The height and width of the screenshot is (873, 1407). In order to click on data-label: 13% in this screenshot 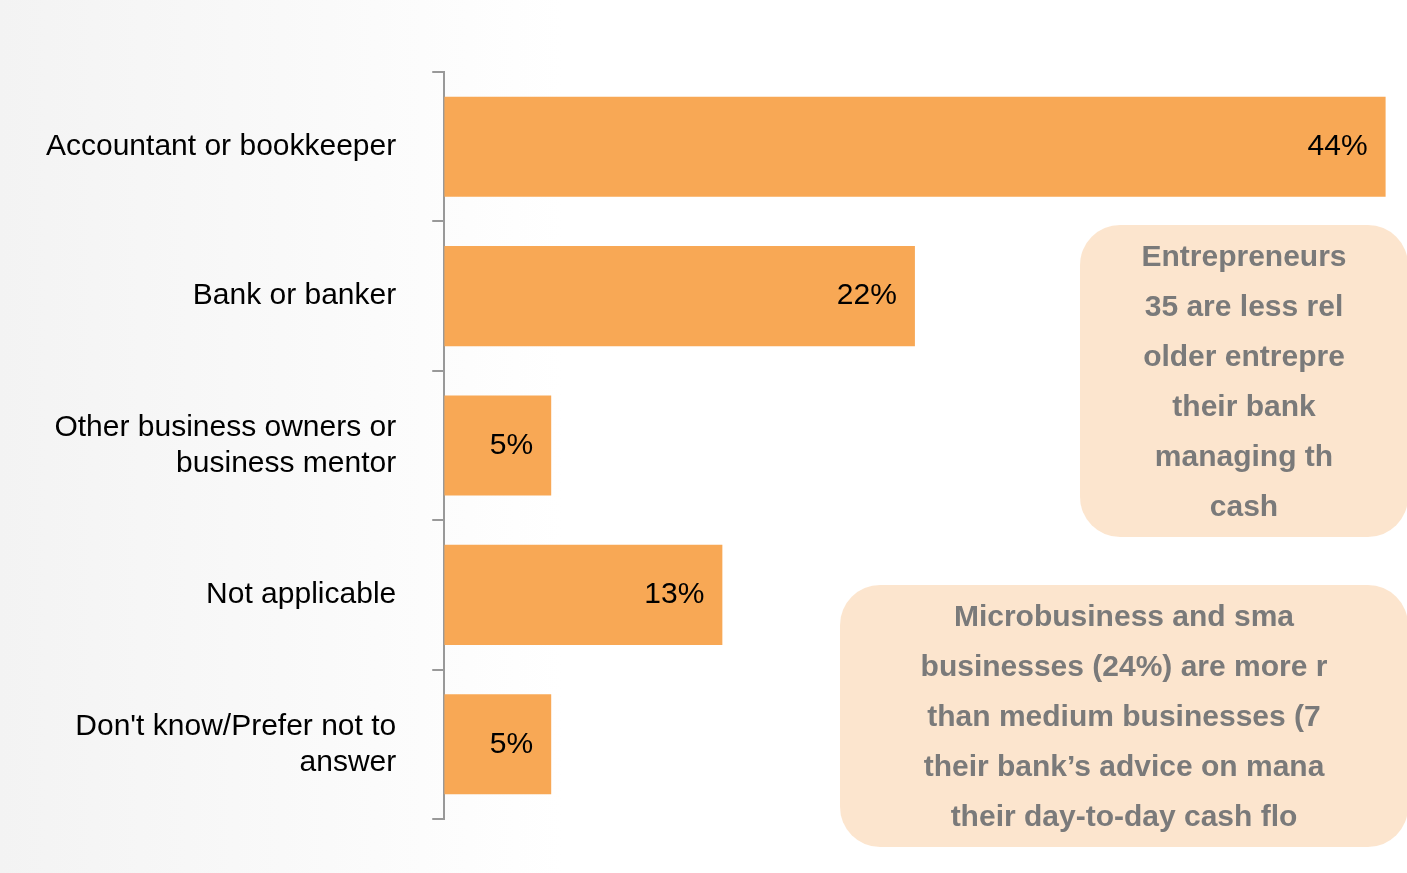, I will do `click(674, 593)`.